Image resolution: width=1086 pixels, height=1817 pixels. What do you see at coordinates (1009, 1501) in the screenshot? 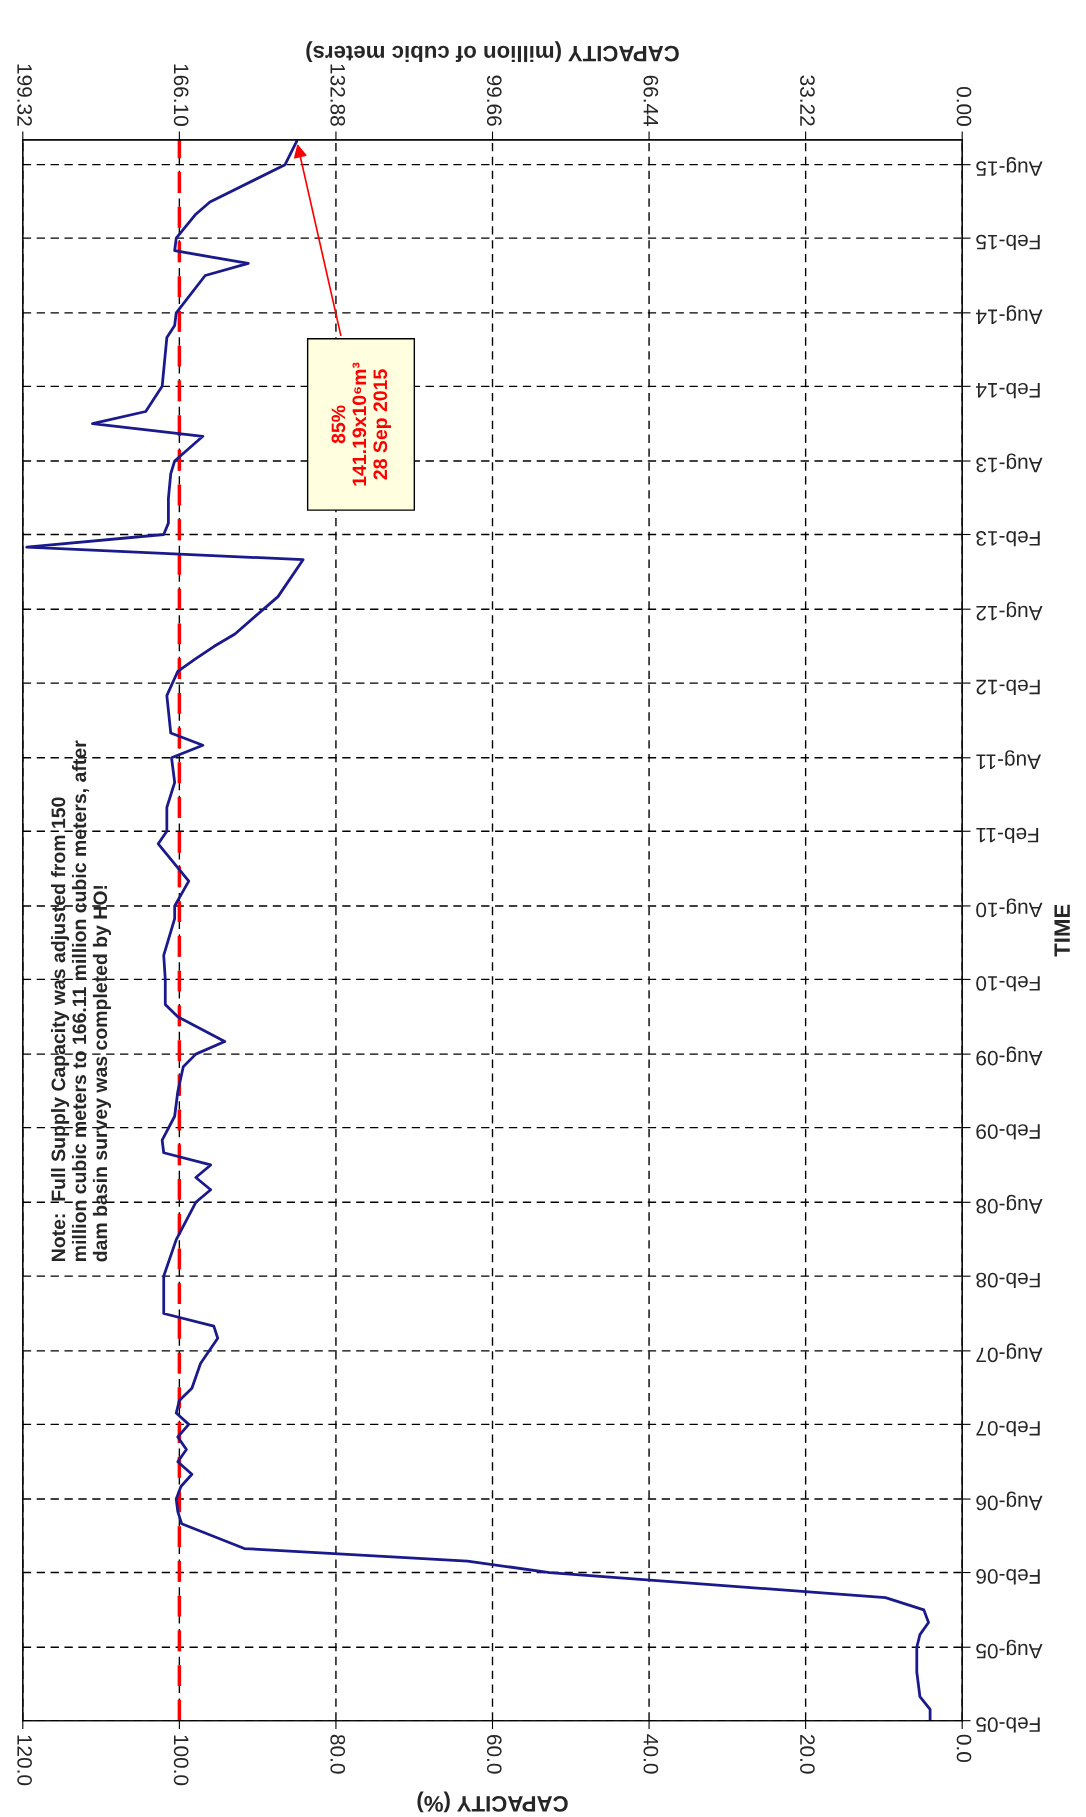
I see `y-tick-label: Aug-06` at bounding box center [1009, 1501].